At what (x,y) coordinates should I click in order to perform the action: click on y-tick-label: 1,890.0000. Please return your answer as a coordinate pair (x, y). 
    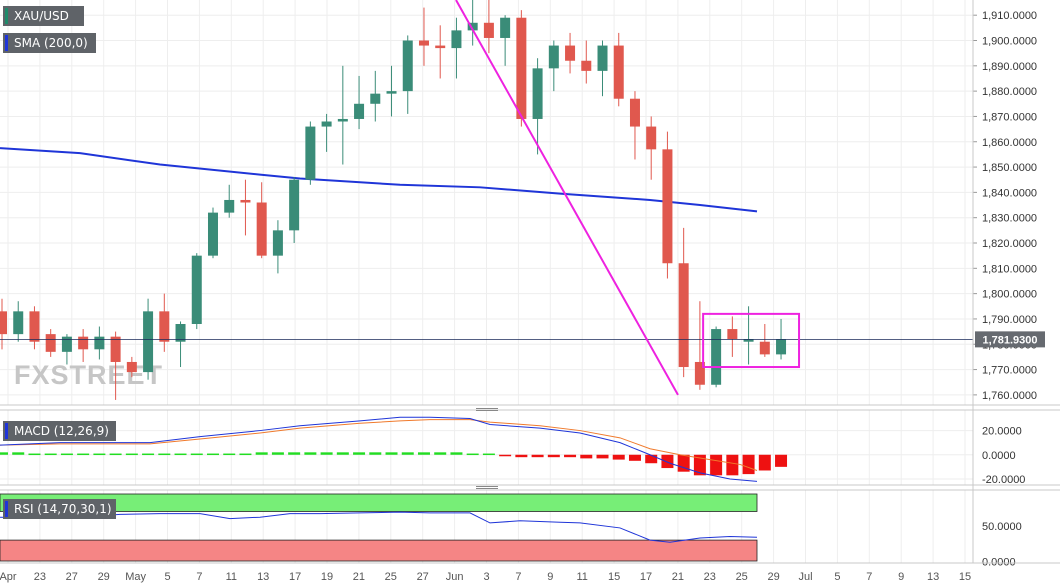
    Looking at the image, I should click on (1009, 67).